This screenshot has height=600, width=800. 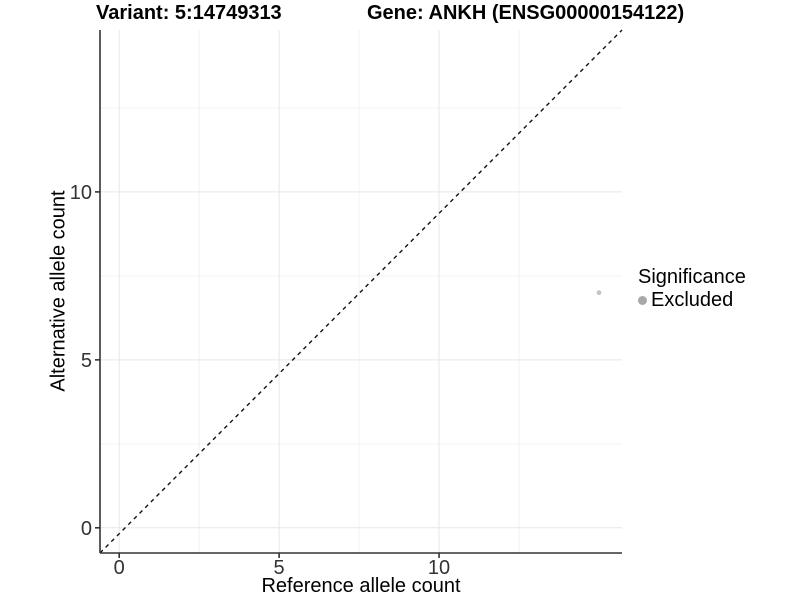 What do you see at coordinates (189, 13) in the screenshot?
I see `variant-title: Variant: 5:14749313` at bounding box center [189, 13].